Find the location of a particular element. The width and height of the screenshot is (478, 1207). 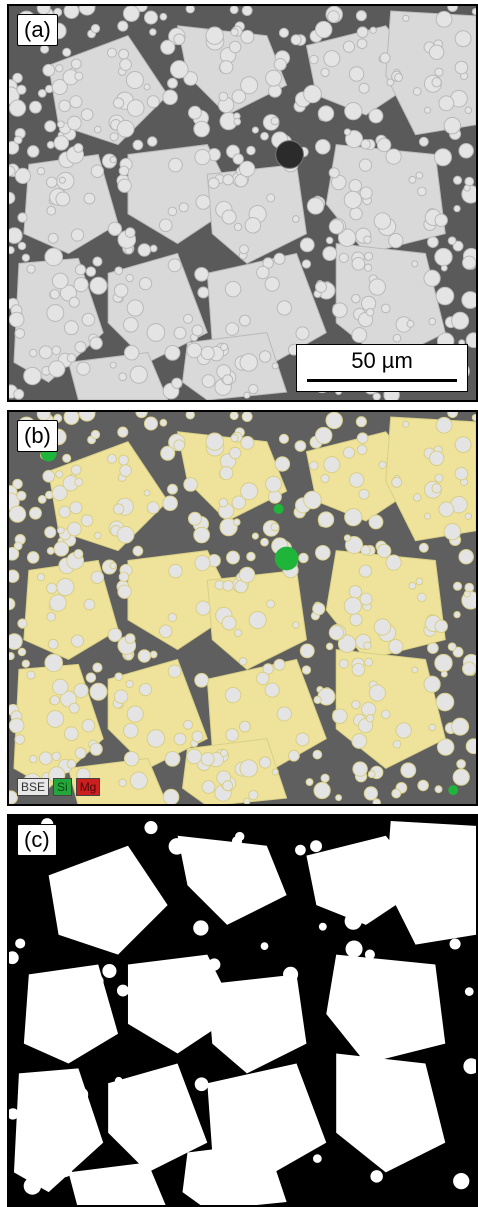

panel-label-c: (c) is located at coordinates (37, 840).